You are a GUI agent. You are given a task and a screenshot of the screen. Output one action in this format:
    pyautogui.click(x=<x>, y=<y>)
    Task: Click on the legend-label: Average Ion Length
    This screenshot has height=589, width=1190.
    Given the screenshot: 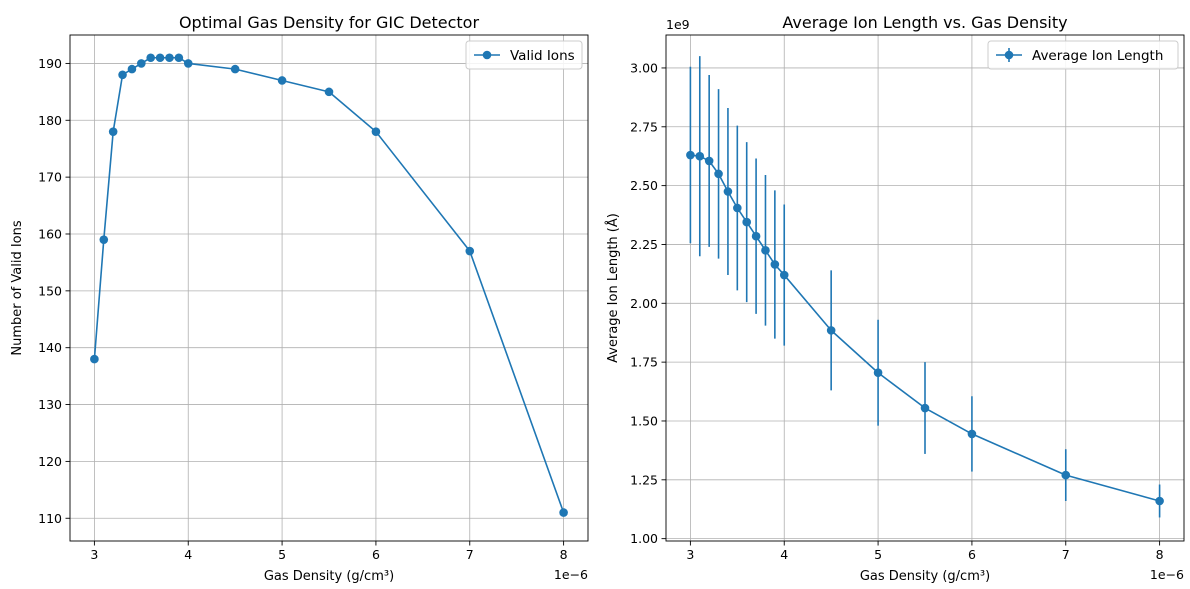 What is the action you would take?
    pyautogui.click(x=1097, y=56)
    